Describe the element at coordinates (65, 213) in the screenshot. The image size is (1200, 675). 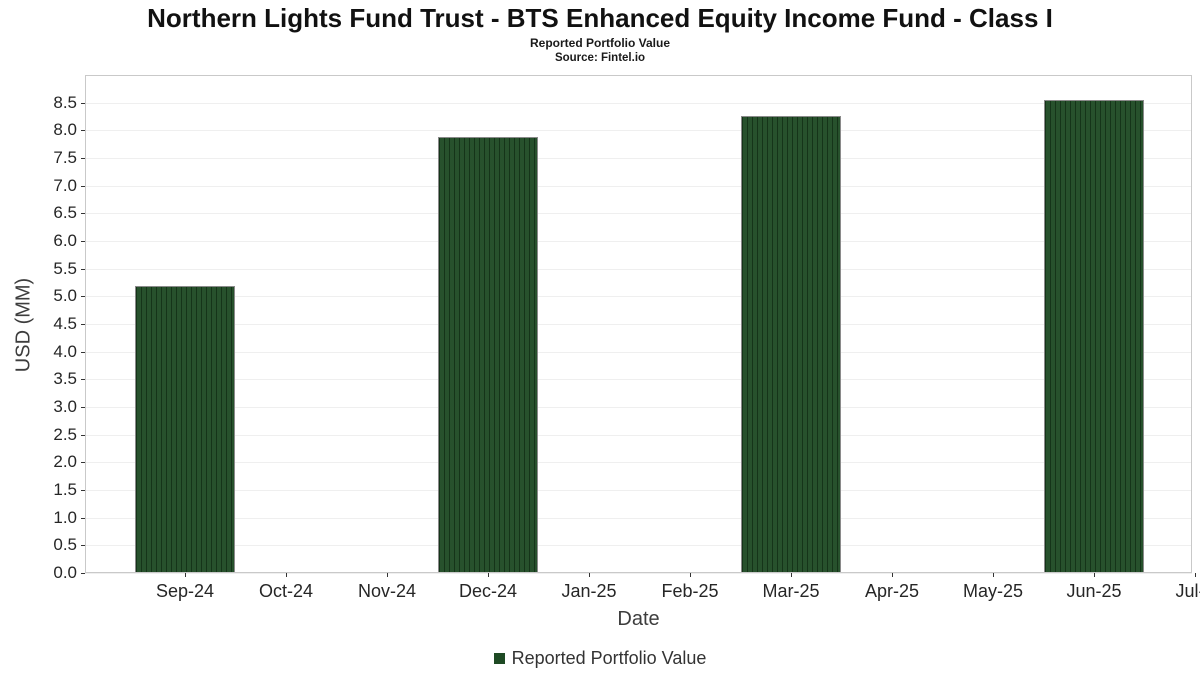
I see `y-tick-label: 6.5` at that location.